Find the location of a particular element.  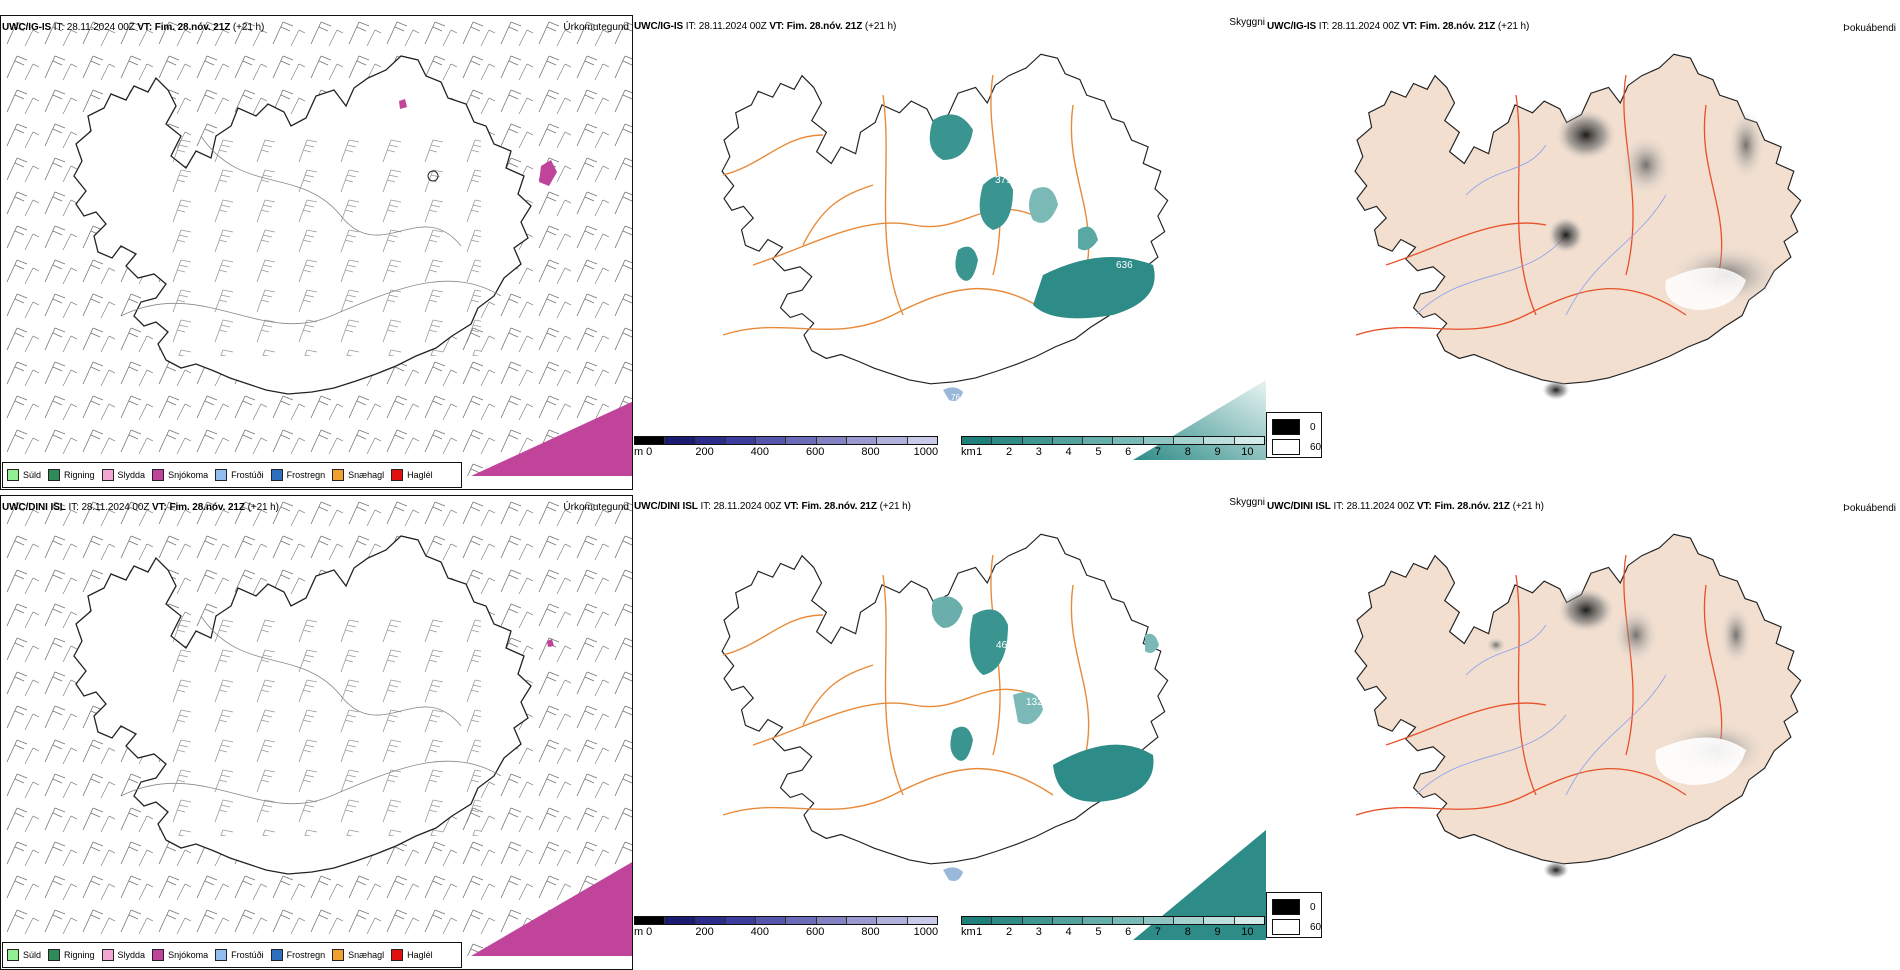

legend-label: Snjókoma is located at coordinates (188, 475).